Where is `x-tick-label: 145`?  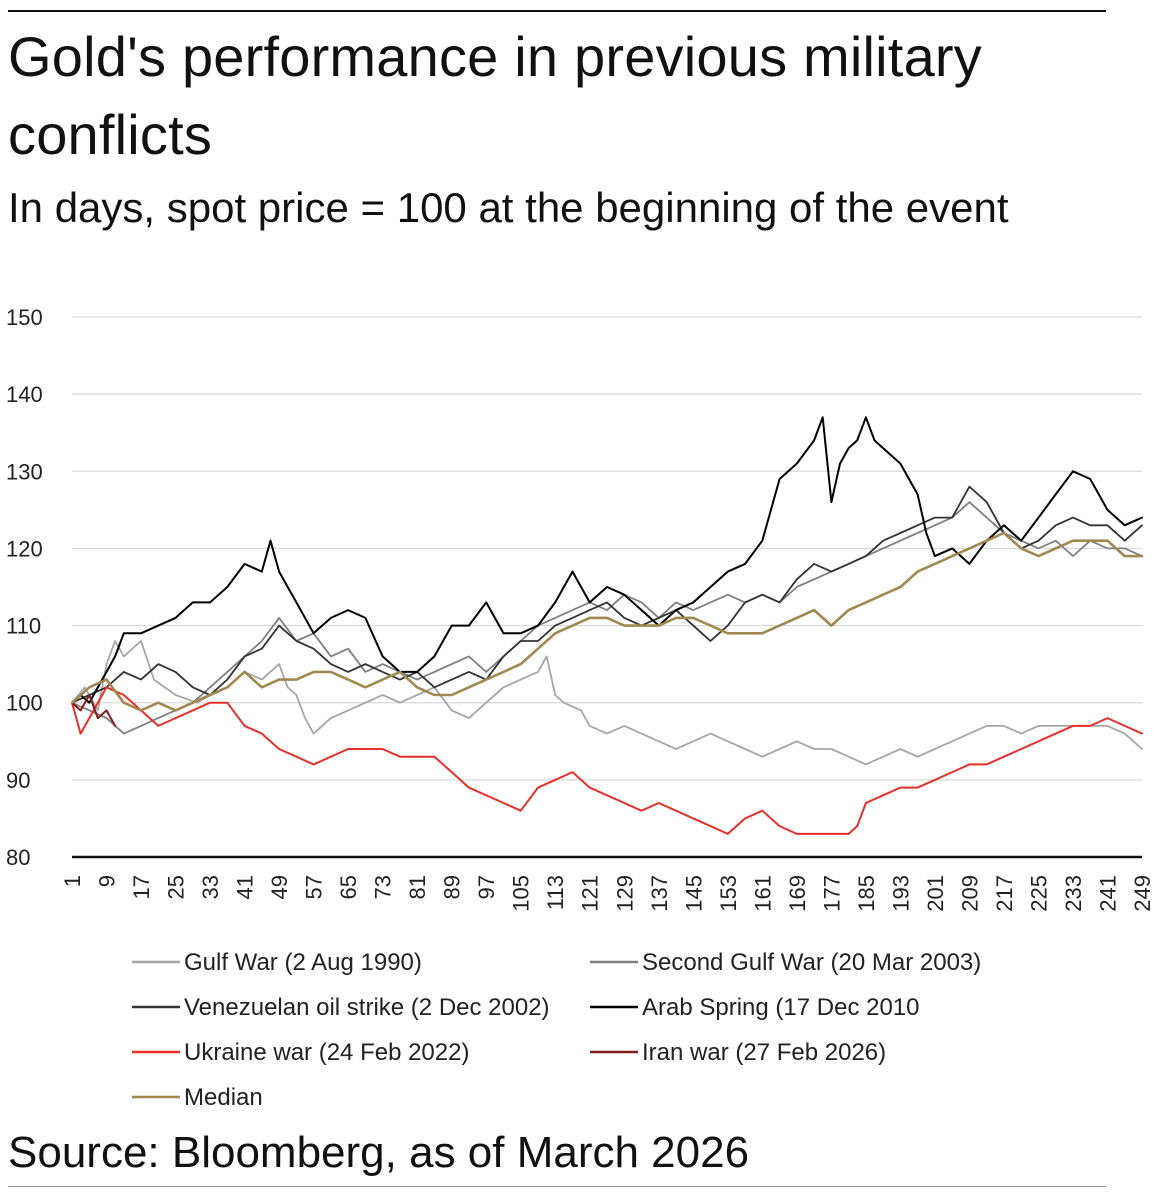 x-tick-label: 145 is located at coordinates (693, 893).